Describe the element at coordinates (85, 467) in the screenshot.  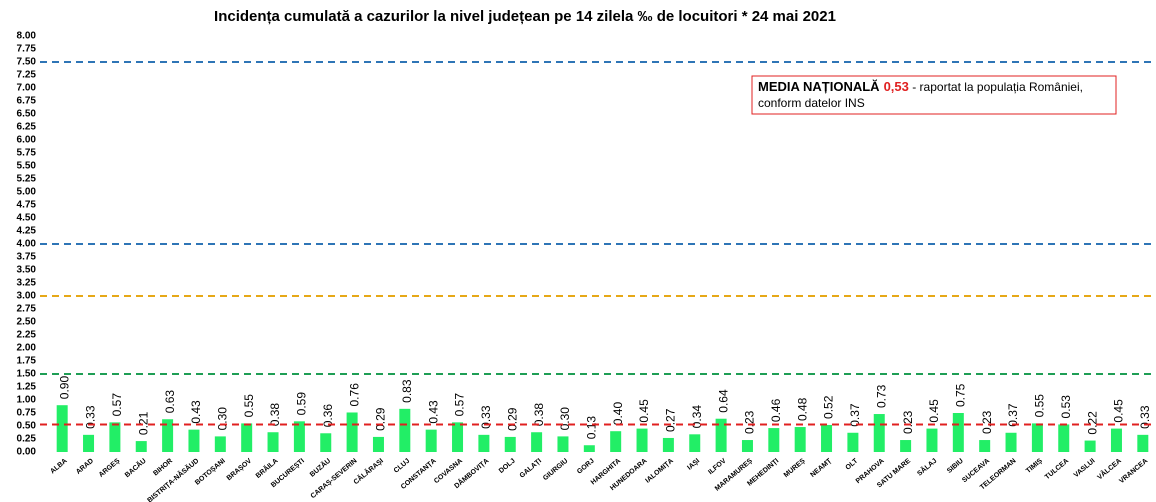
I see `x-tick-label: ARAD` at that location.